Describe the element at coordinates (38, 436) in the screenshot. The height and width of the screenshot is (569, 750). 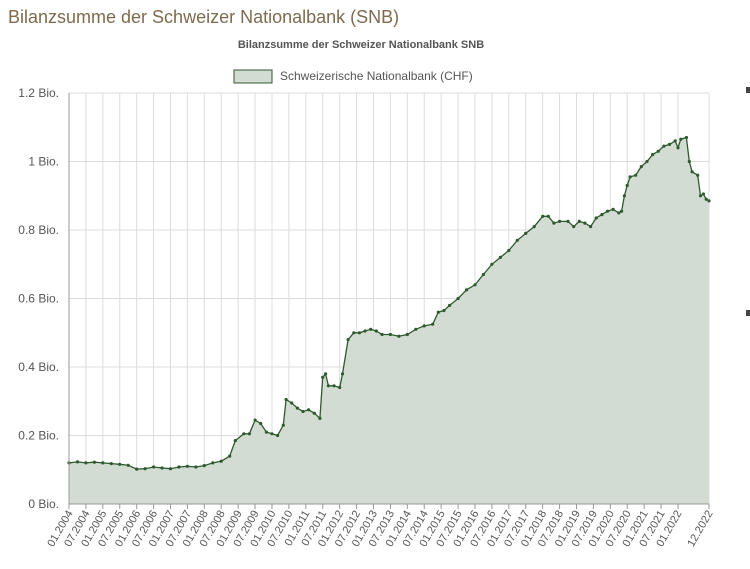
I see `y-tick-label: 0.2 Bio.` at that location.